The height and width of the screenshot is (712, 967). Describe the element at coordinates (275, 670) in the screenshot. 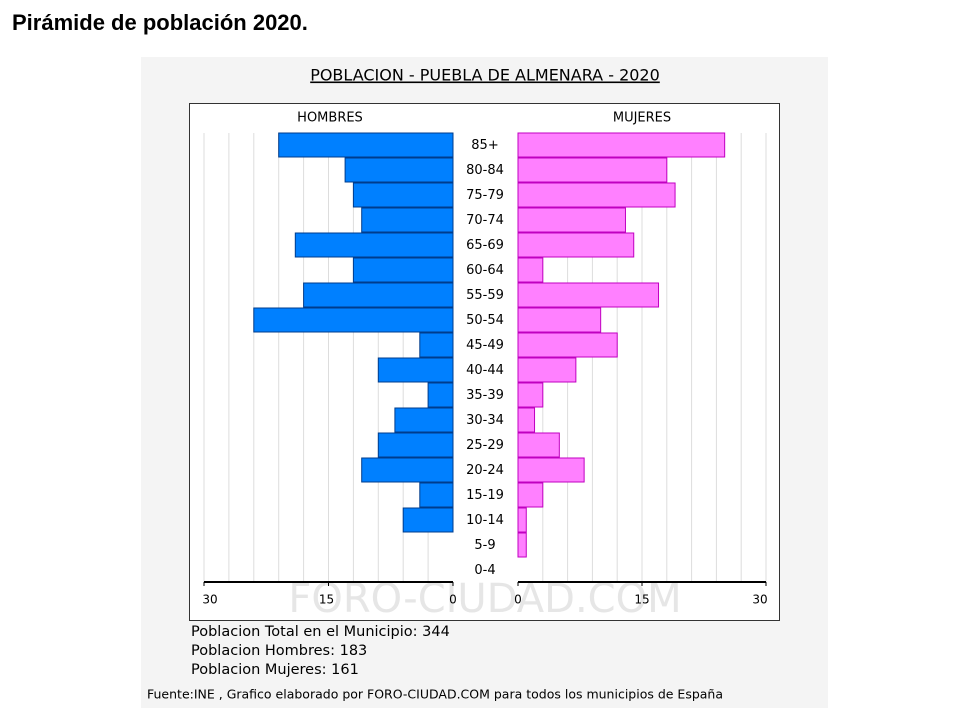

I see `stat: Poblacion Mujeres: 161` at that location.